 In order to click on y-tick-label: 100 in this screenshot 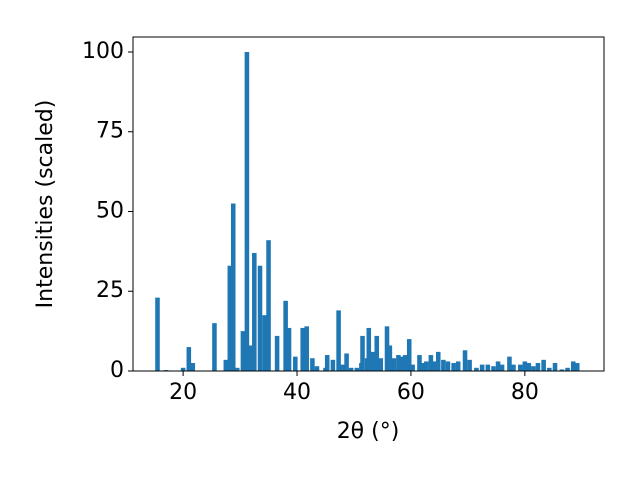, I will do `click(103, 51)`.